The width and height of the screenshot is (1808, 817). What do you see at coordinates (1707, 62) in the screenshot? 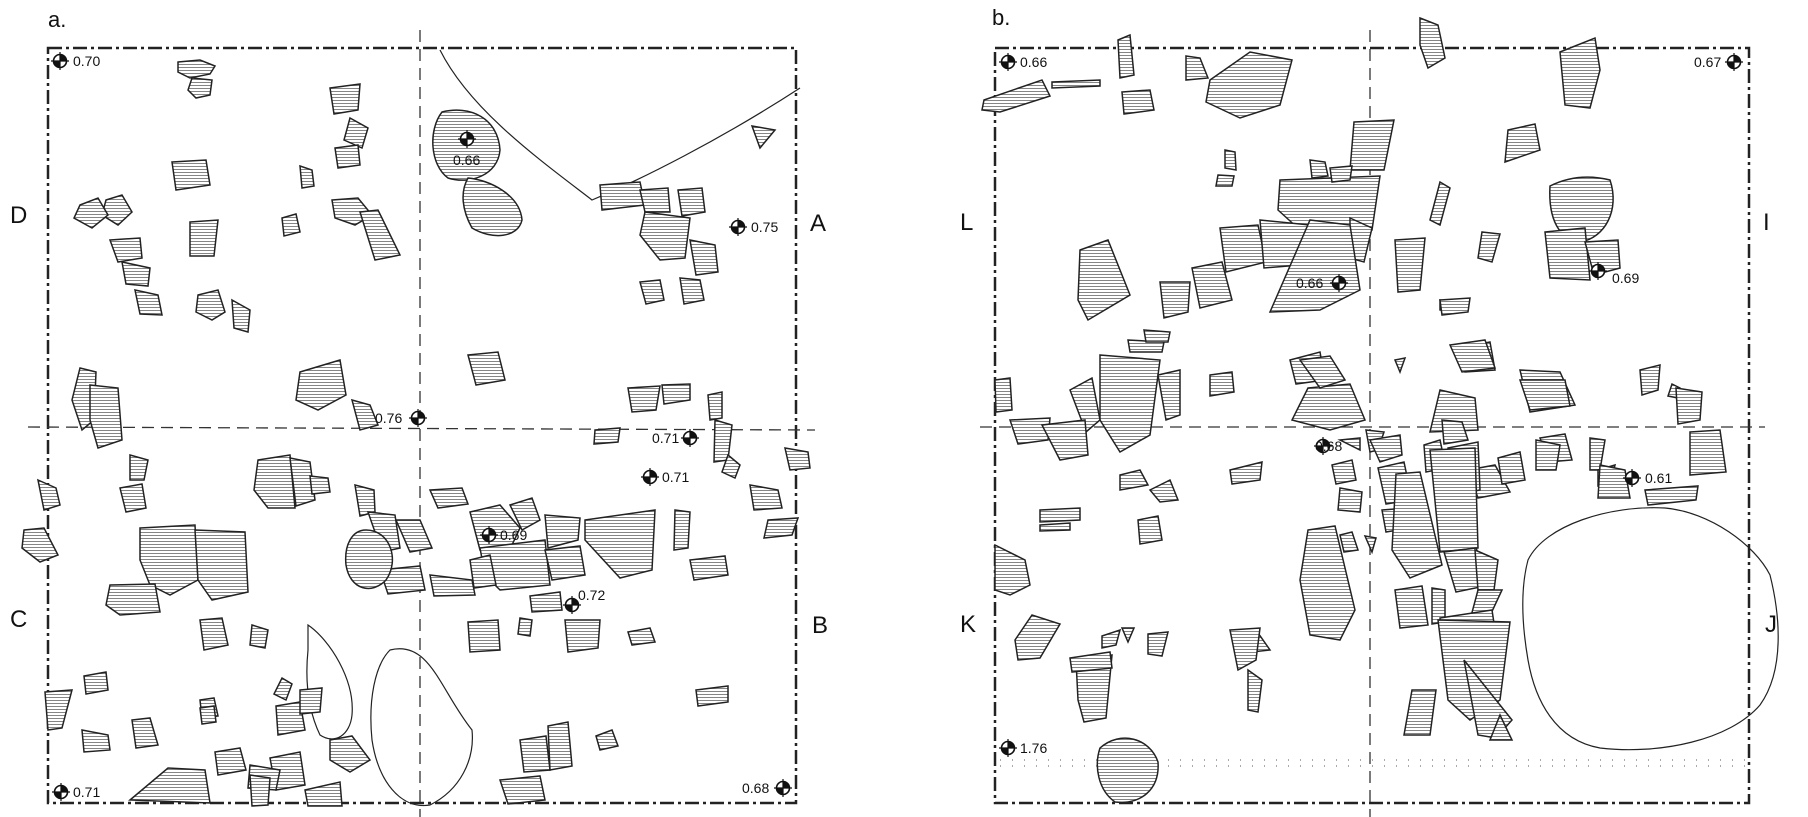
I see `elevation-label: 0.67` at bounding box center [1707, 62].